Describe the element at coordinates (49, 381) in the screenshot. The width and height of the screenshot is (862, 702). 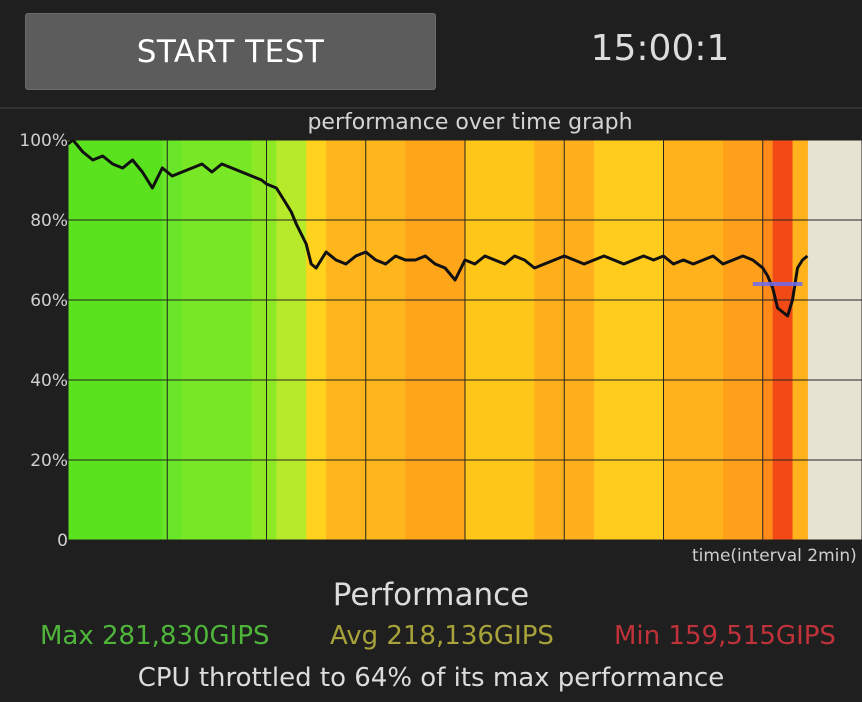
I see `y-tick-label-40: 40%` at that location.